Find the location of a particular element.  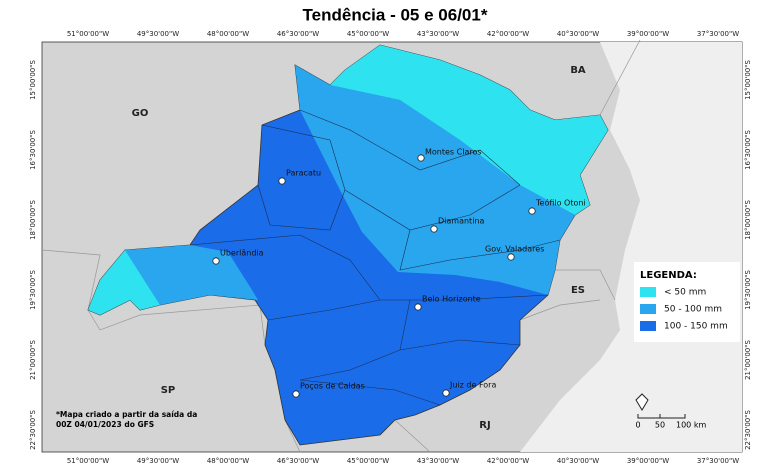

scale-bar is located at coordinates (661, 416).